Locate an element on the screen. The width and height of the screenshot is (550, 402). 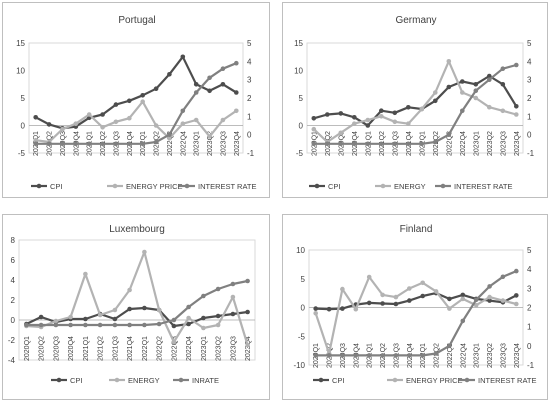
y-tick-left: 15 is located at coordinates (298, 43).